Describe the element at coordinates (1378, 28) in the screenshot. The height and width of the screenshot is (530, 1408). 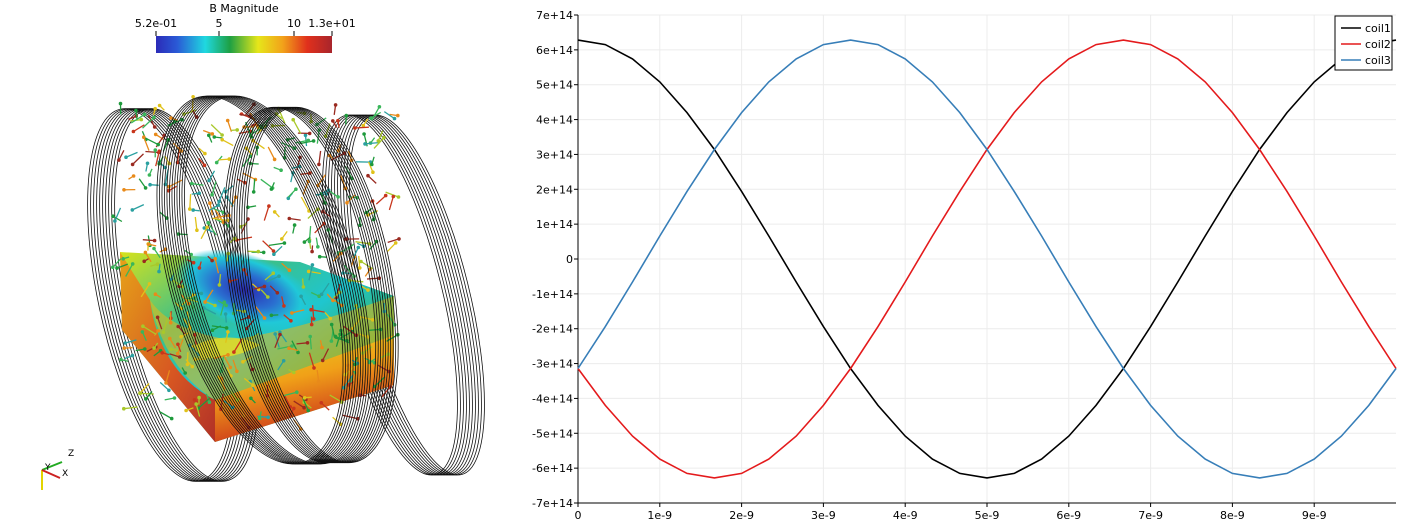
I see `legend-label-coil1: coil1` at that location.